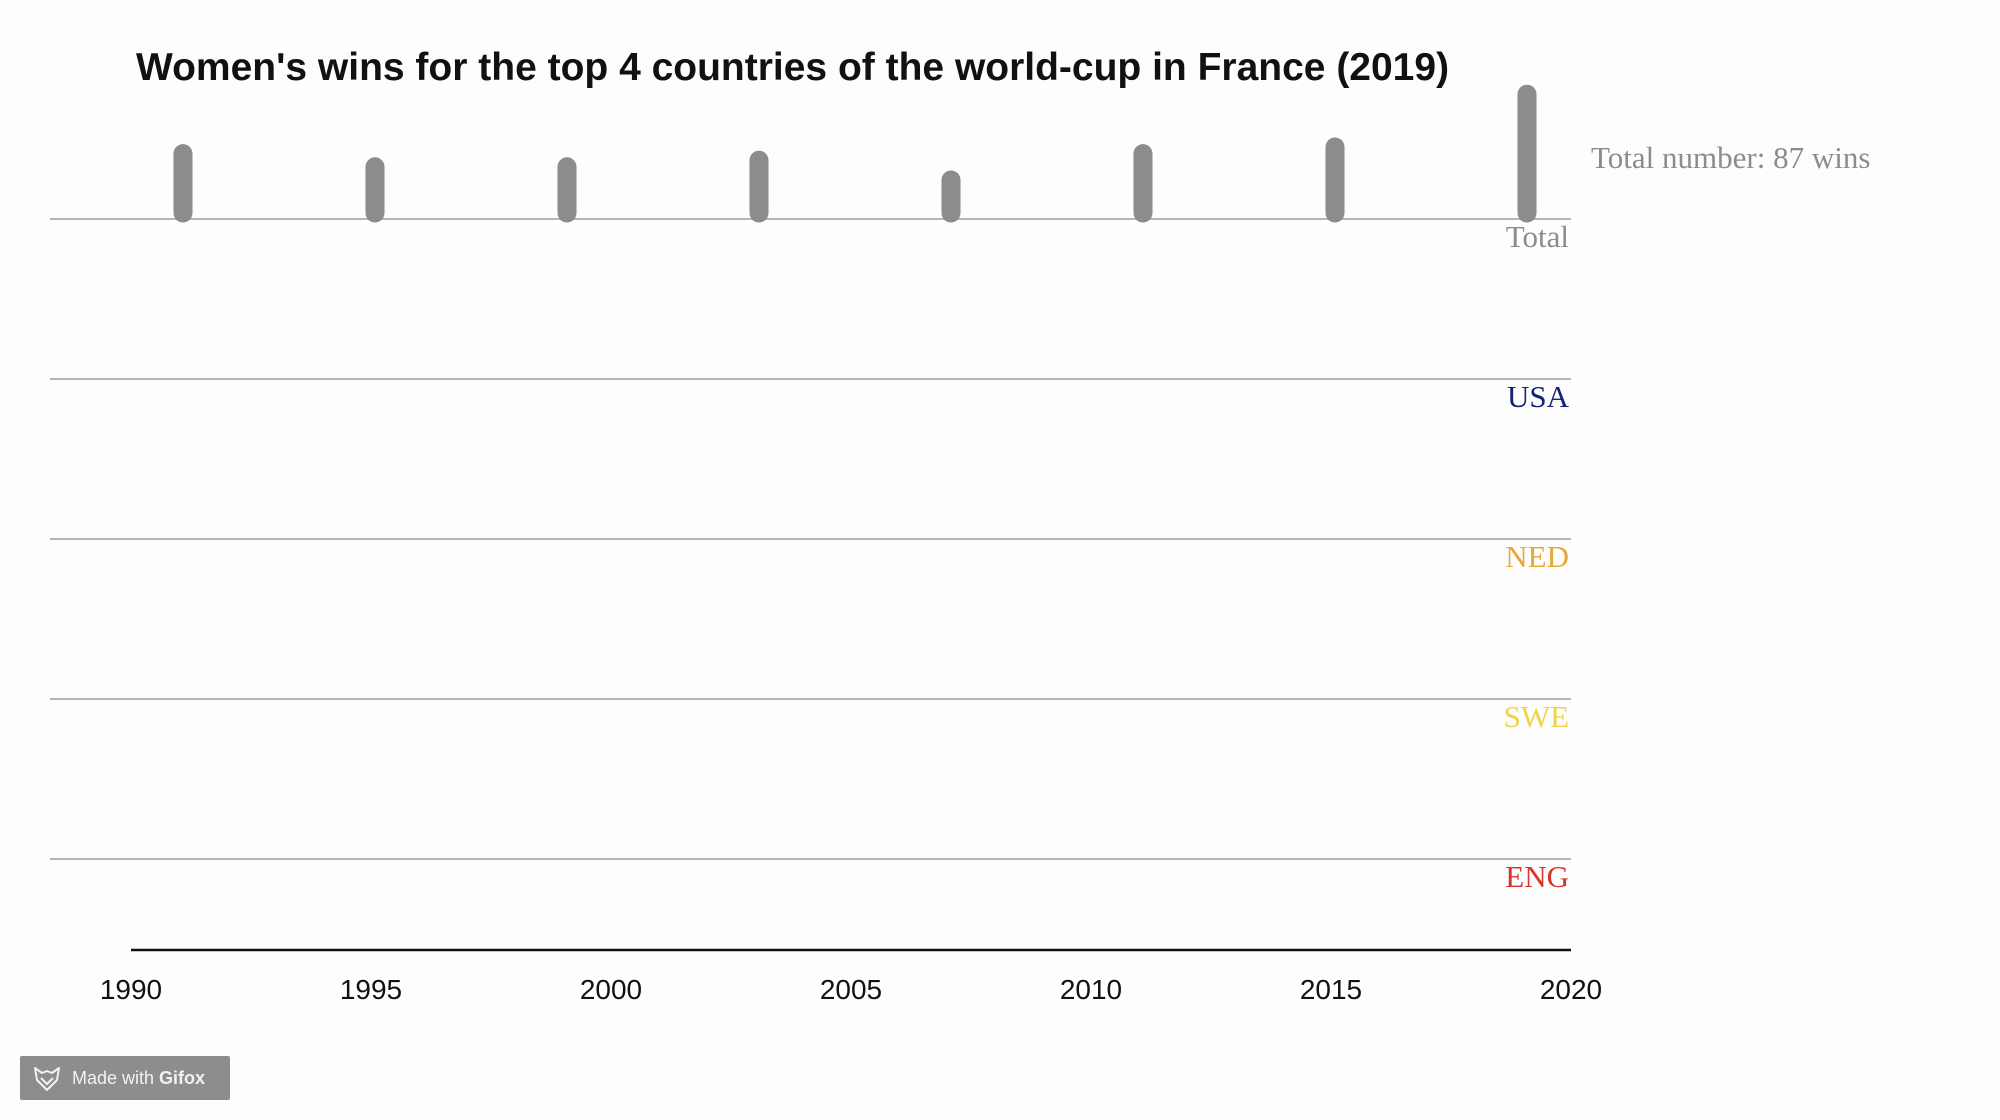  Describe the element at coordinates (1537, 236) in the screenshot. I see `row-label-total: Total` at that location.